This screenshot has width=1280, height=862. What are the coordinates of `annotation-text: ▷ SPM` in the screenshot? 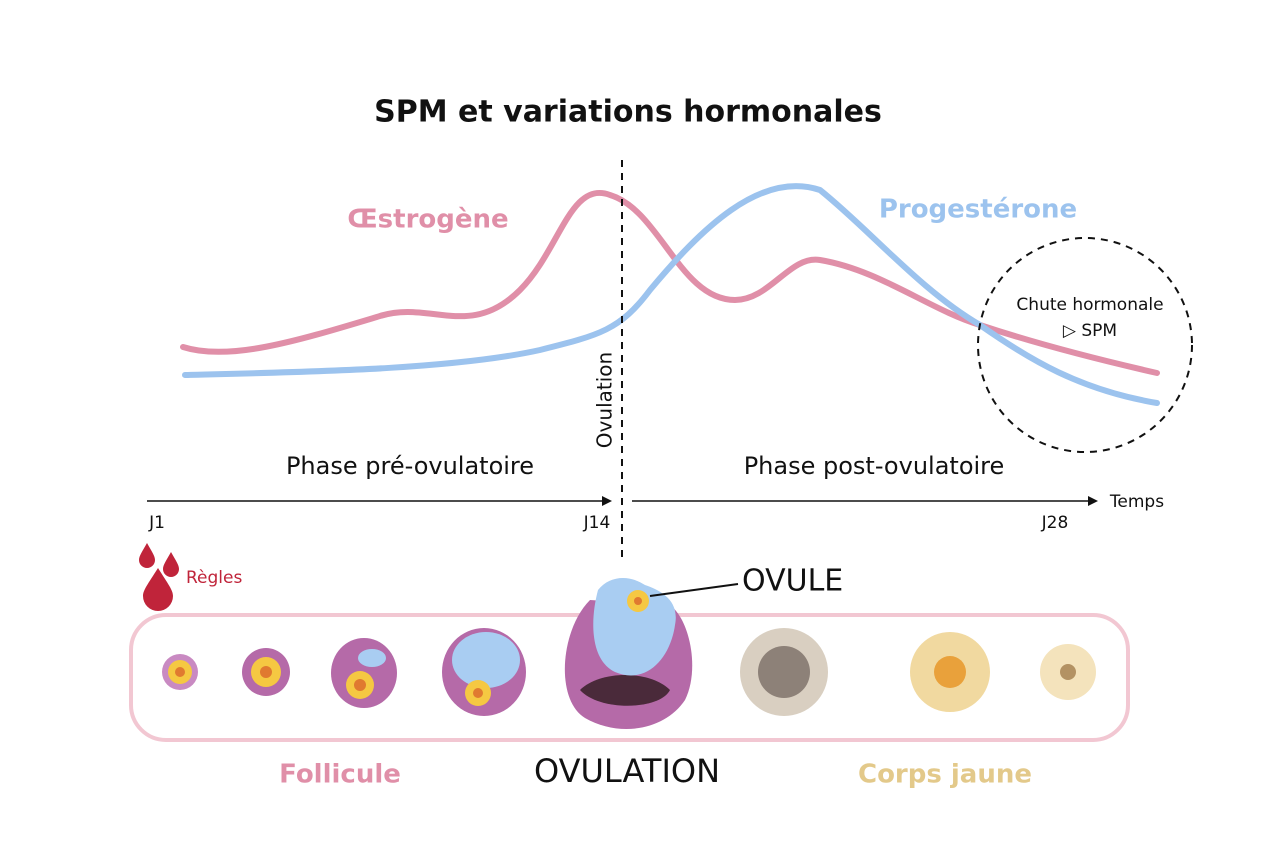 It's located at (1090, 331).